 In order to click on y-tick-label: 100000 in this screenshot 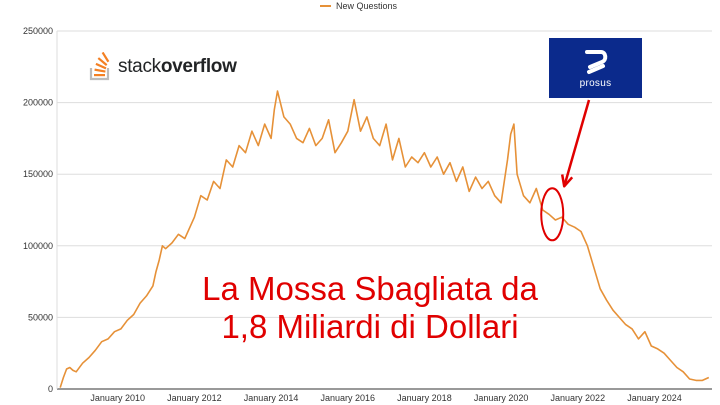, I will do `click(38, 246)`.